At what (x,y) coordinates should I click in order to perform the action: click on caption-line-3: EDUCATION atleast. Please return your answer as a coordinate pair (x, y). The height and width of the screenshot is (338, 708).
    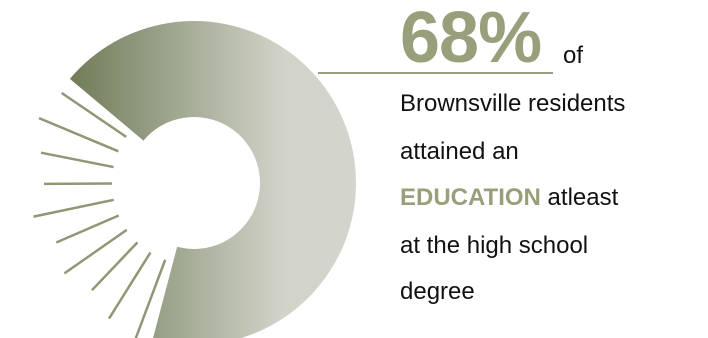
    Looking at the image, I should click on (509, 198).